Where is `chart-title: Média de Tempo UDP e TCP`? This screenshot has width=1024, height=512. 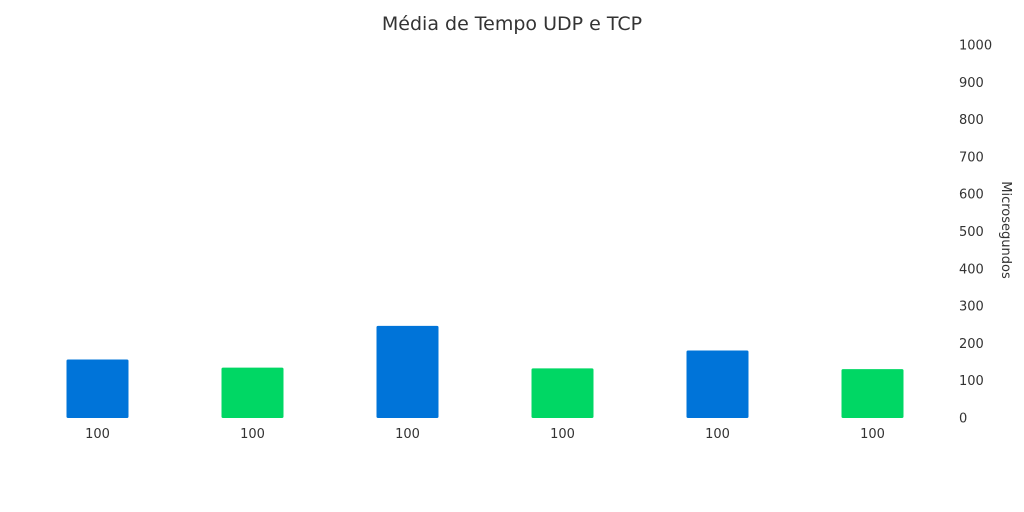
chart-title: Média de Tempo UDP e TCP is located at coordinates (512, 24).